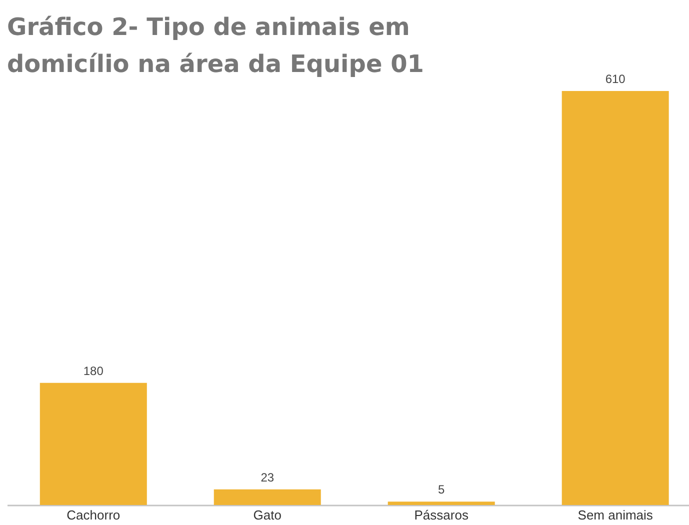 This screenshot has height=525, width=689. Describe the element at coordinates (267, 515) in the screenshot. I see `x-tick-label: Gato` at that location.